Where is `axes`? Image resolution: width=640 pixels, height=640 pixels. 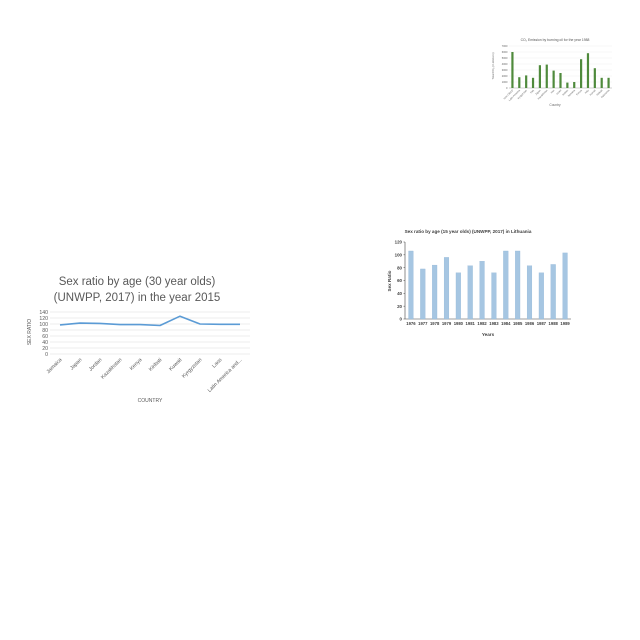 axes is located at coordinates (487, 280).